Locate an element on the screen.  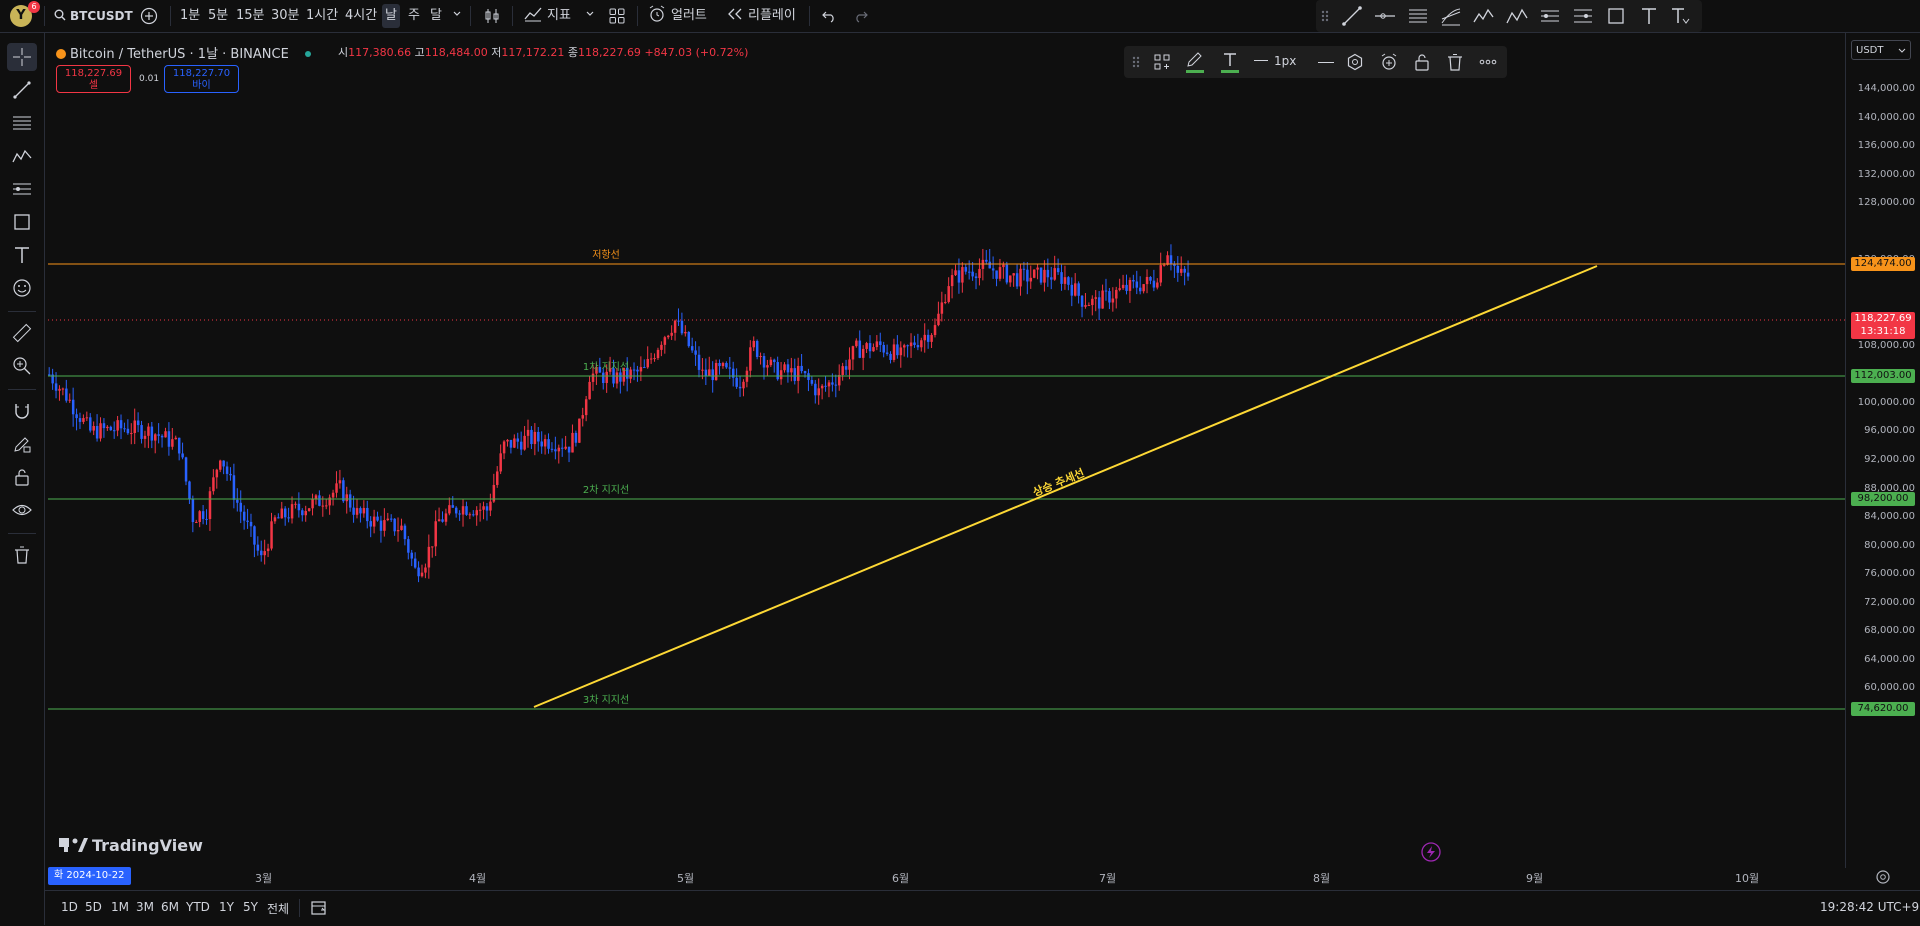
support-line-2-label: 2차 지지선 is located at coordinates (606, 490).